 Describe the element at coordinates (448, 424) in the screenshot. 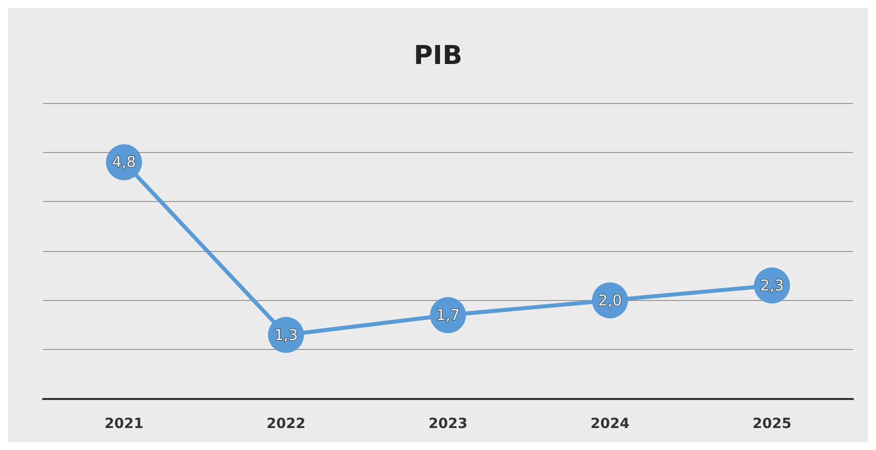

I see `x-tick-label: 2023` at that location.